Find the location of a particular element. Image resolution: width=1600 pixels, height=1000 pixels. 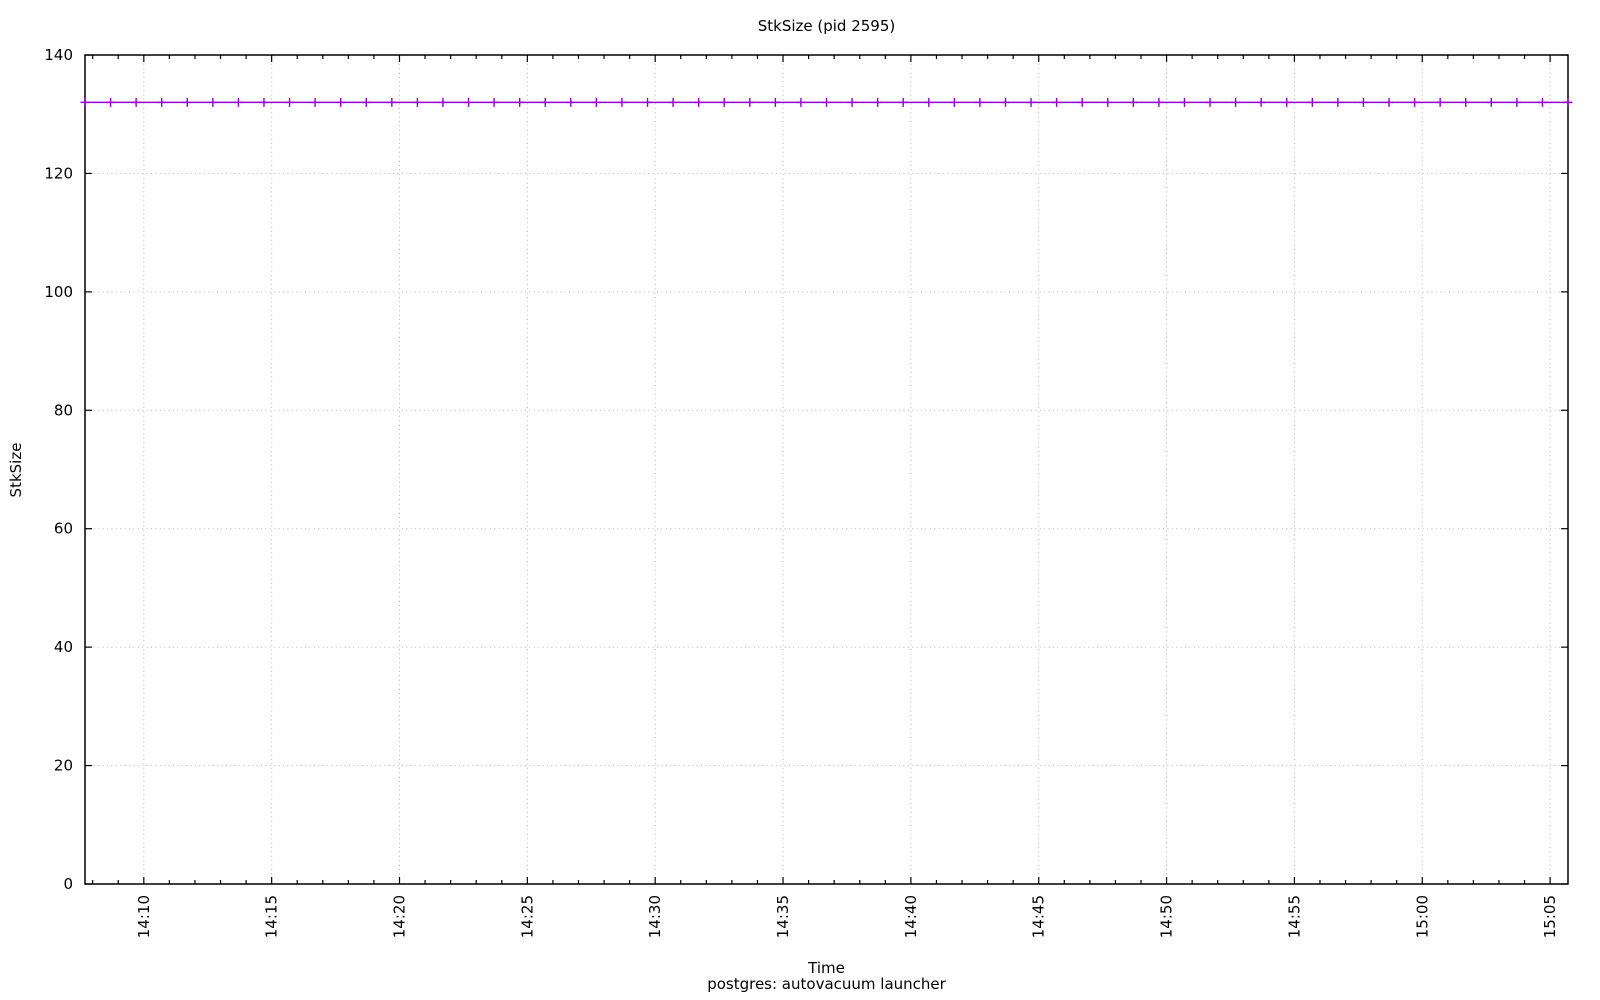

y-tick-label: 80 is located at coordinates (63, 410).